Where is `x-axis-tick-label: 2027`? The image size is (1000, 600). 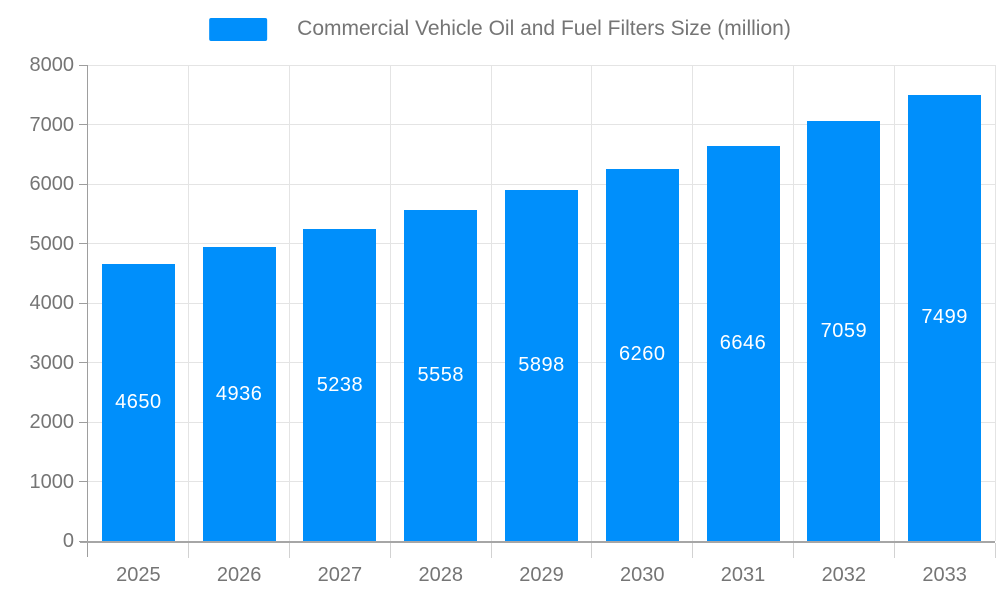
x-axis-tick-label: 2027 is located at coordinates (340, 575).